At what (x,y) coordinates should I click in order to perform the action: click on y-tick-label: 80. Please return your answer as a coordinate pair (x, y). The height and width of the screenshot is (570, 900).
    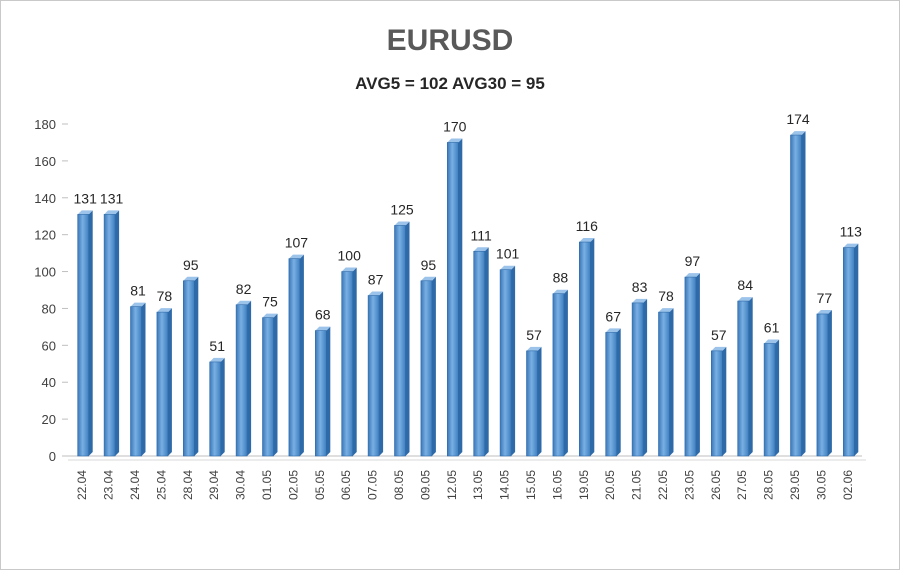
    Looking at the image, I should click on (49, 308).